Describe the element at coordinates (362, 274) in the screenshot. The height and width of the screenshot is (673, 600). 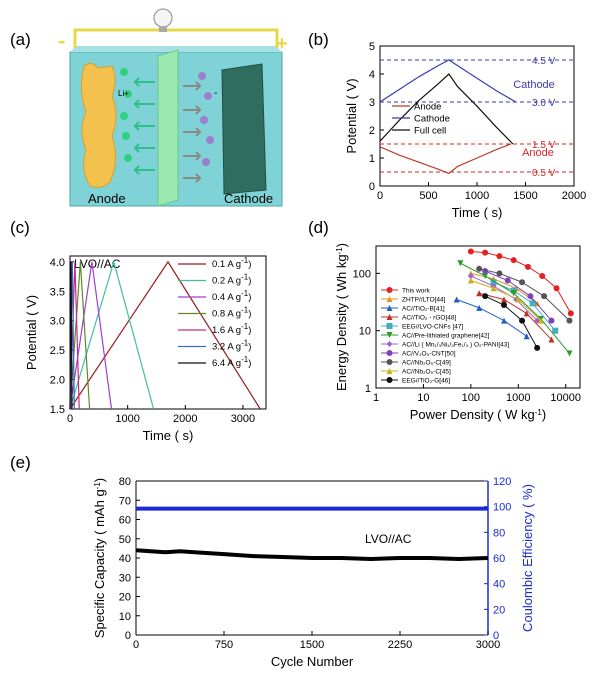
I see `y-tick-label: 100` at that location.